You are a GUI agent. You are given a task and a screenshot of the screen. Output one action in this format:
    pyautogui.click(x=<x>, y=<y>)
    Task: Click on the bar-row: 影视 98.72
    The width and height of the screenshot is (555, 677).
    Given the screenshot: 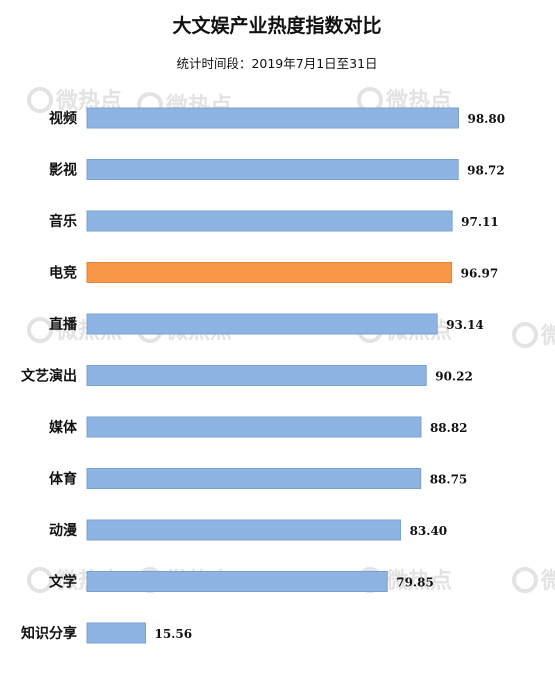 What is the action you would take?
    pyautogui.click(x=277, y=169)
    